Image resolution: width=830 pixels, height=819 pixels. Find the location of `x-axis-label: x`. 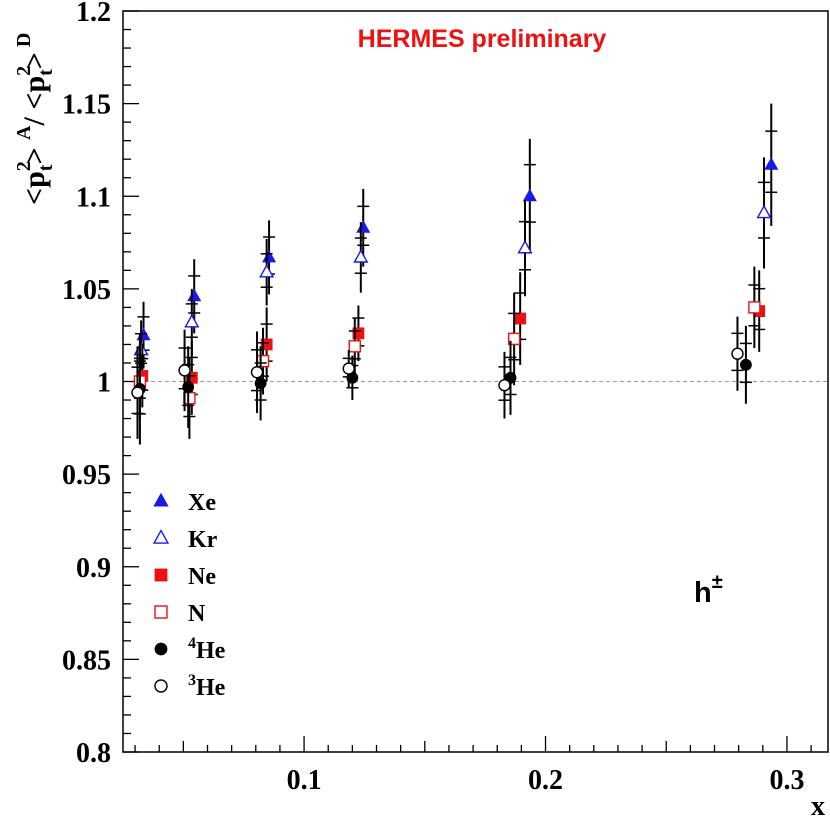

x-axis-label: x is located at coordinates (818, 805).